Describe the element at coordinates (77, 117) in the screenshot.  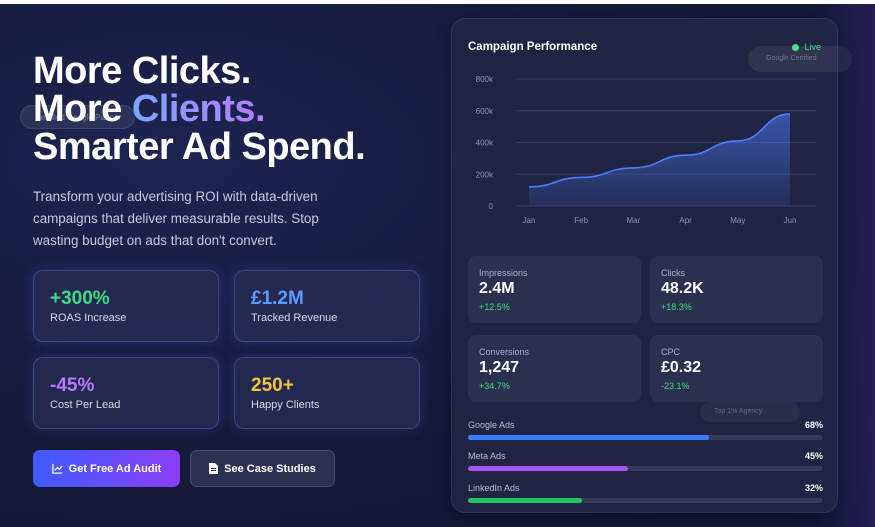
I see `partner-badge: Certified Google Partner` at that location.